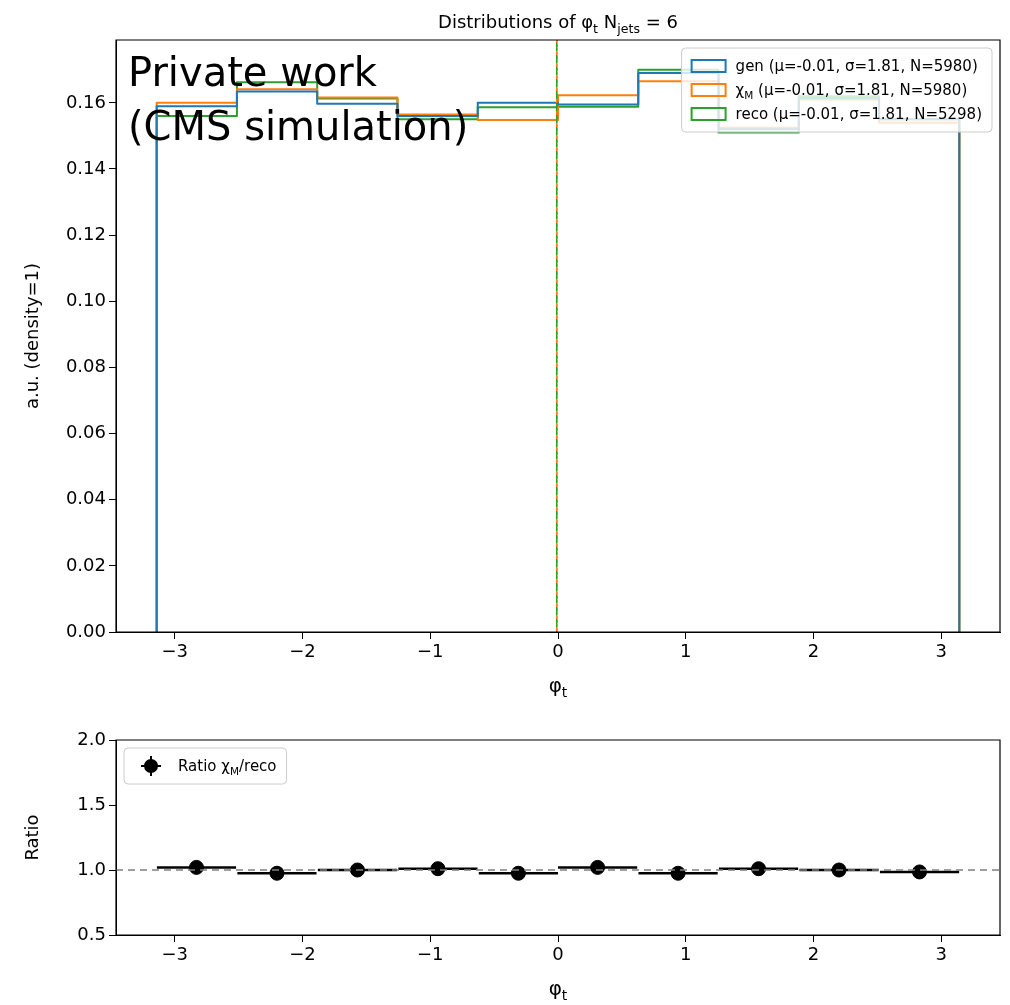 The image size is (1010, 1005). I want to click on y-tick-label: 0.5, so click(91, 933).